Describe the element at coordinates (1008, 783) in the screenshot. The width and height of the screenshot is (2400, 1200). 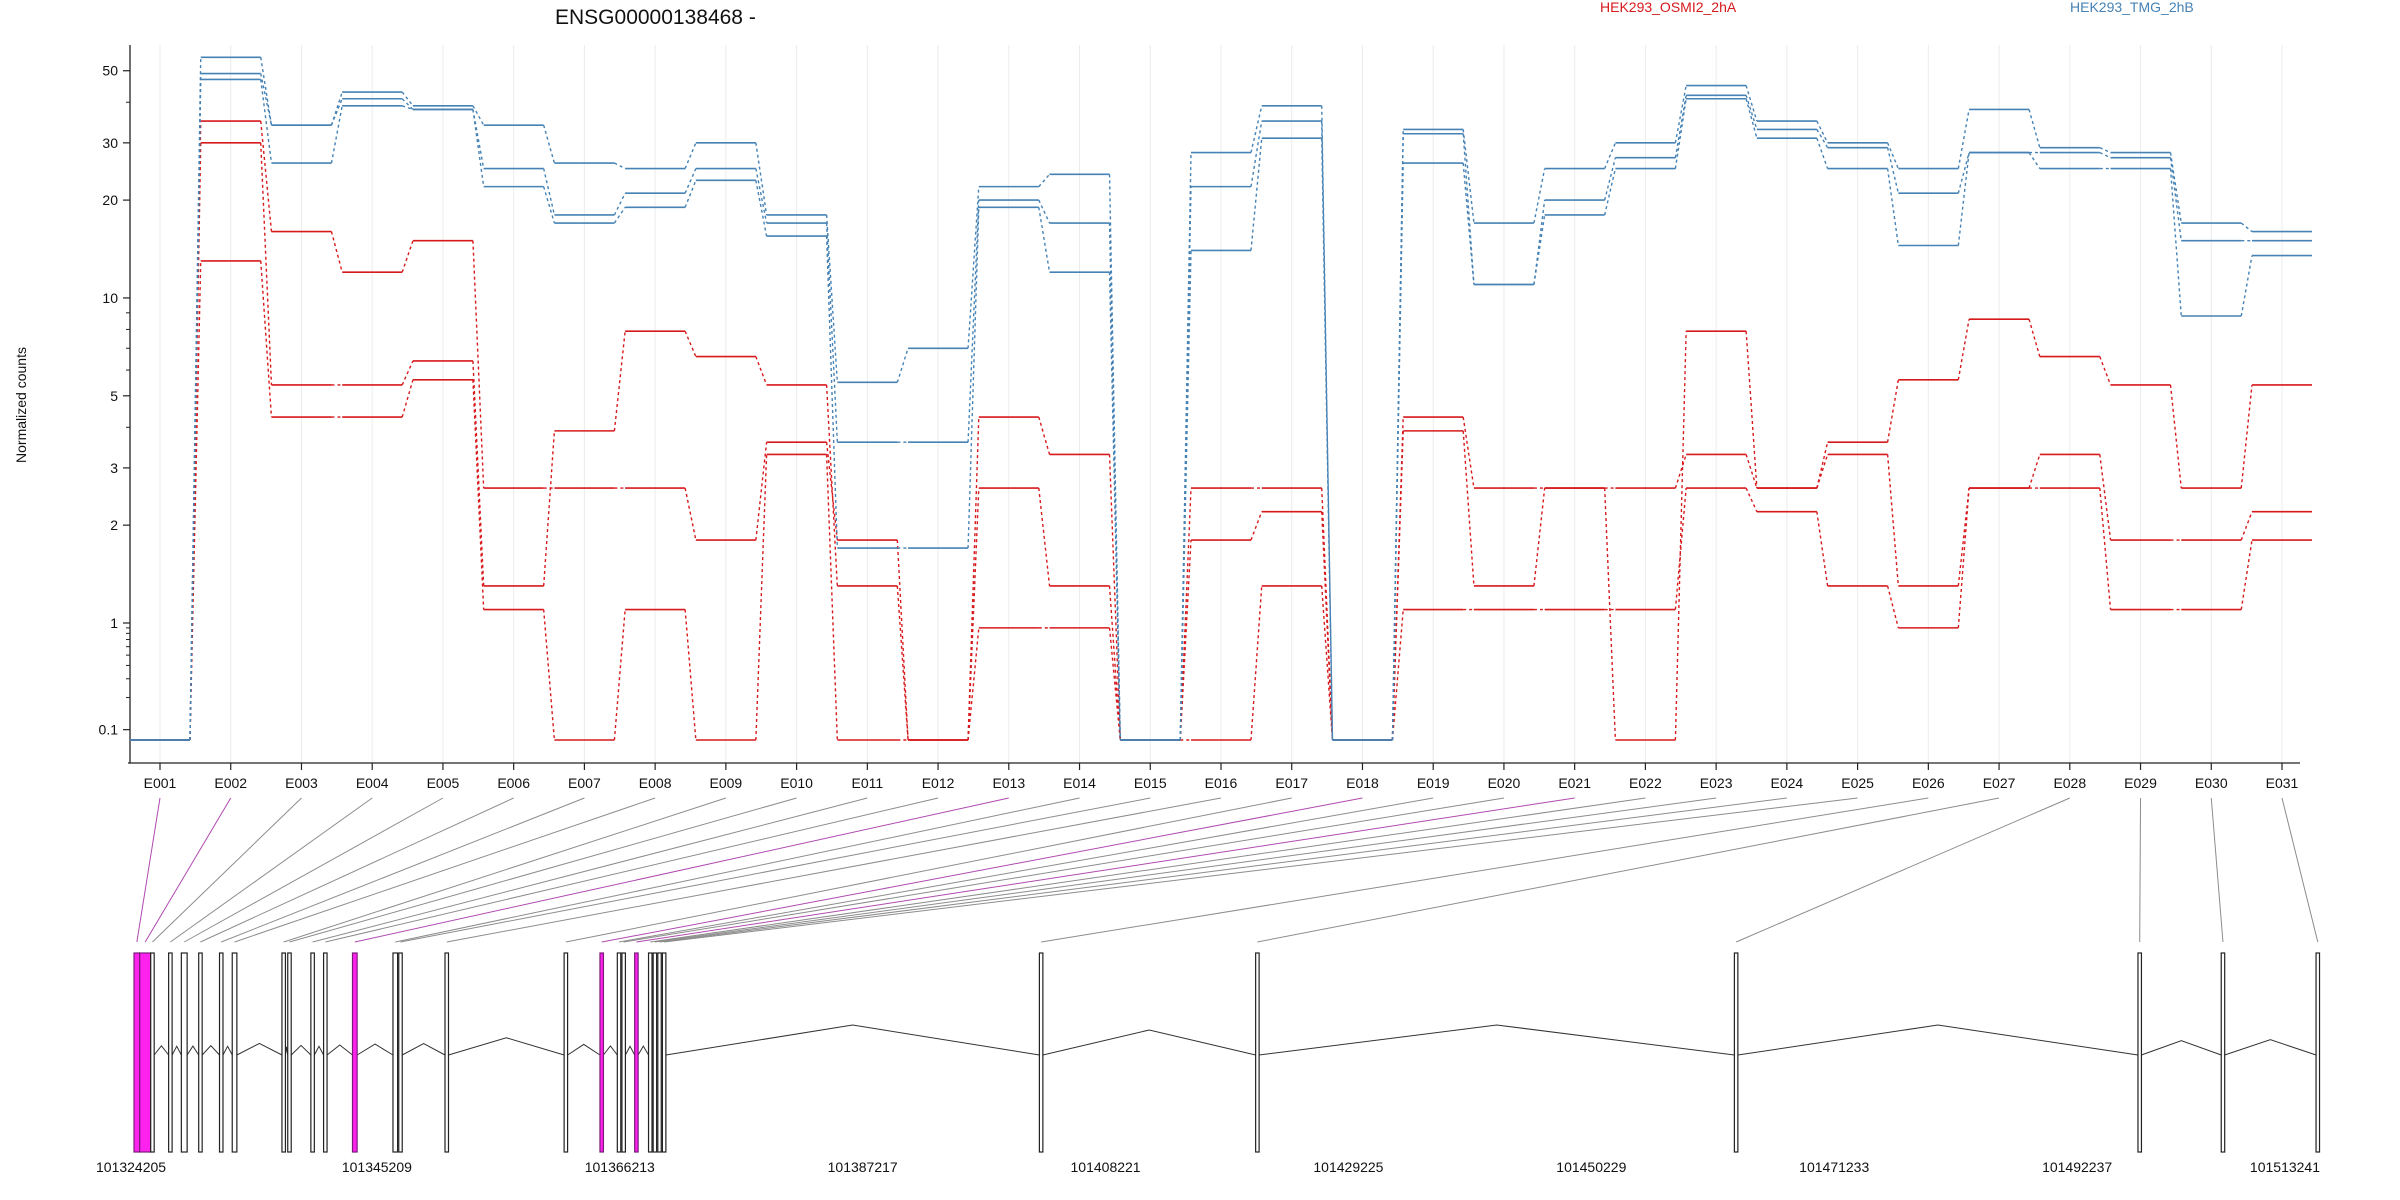
I see `x-tick-label-e013: E013` at that location.